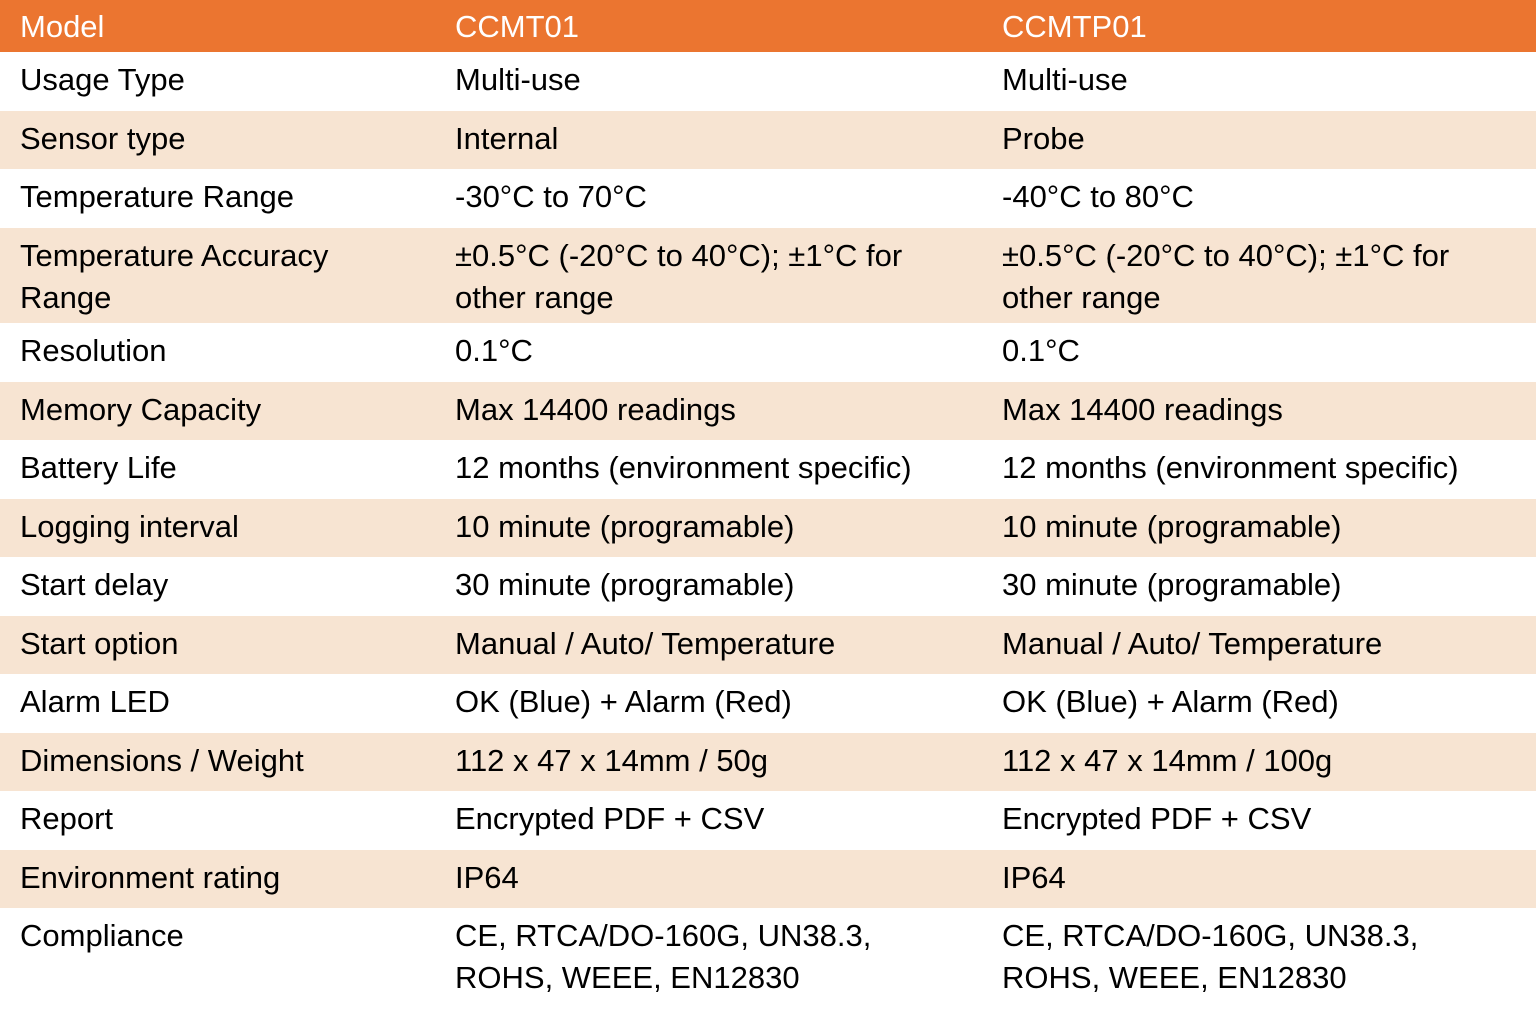 Image resolution: width=1536 pixels, height=1012 pixels. What do you see at coordinates (174, 276) in the screenshot?
I see `row-label: Temperature Accuracy Range` at bounding box center [174, 276].